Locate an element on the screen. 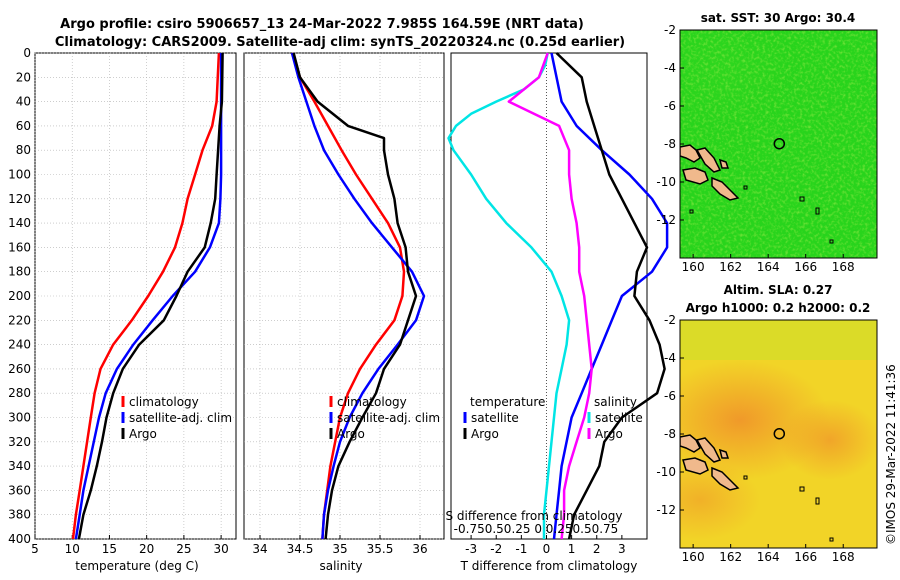 The width and height of the screenshot is (900, 580). sla-high-patch-east is located at coordinates (828, 440).